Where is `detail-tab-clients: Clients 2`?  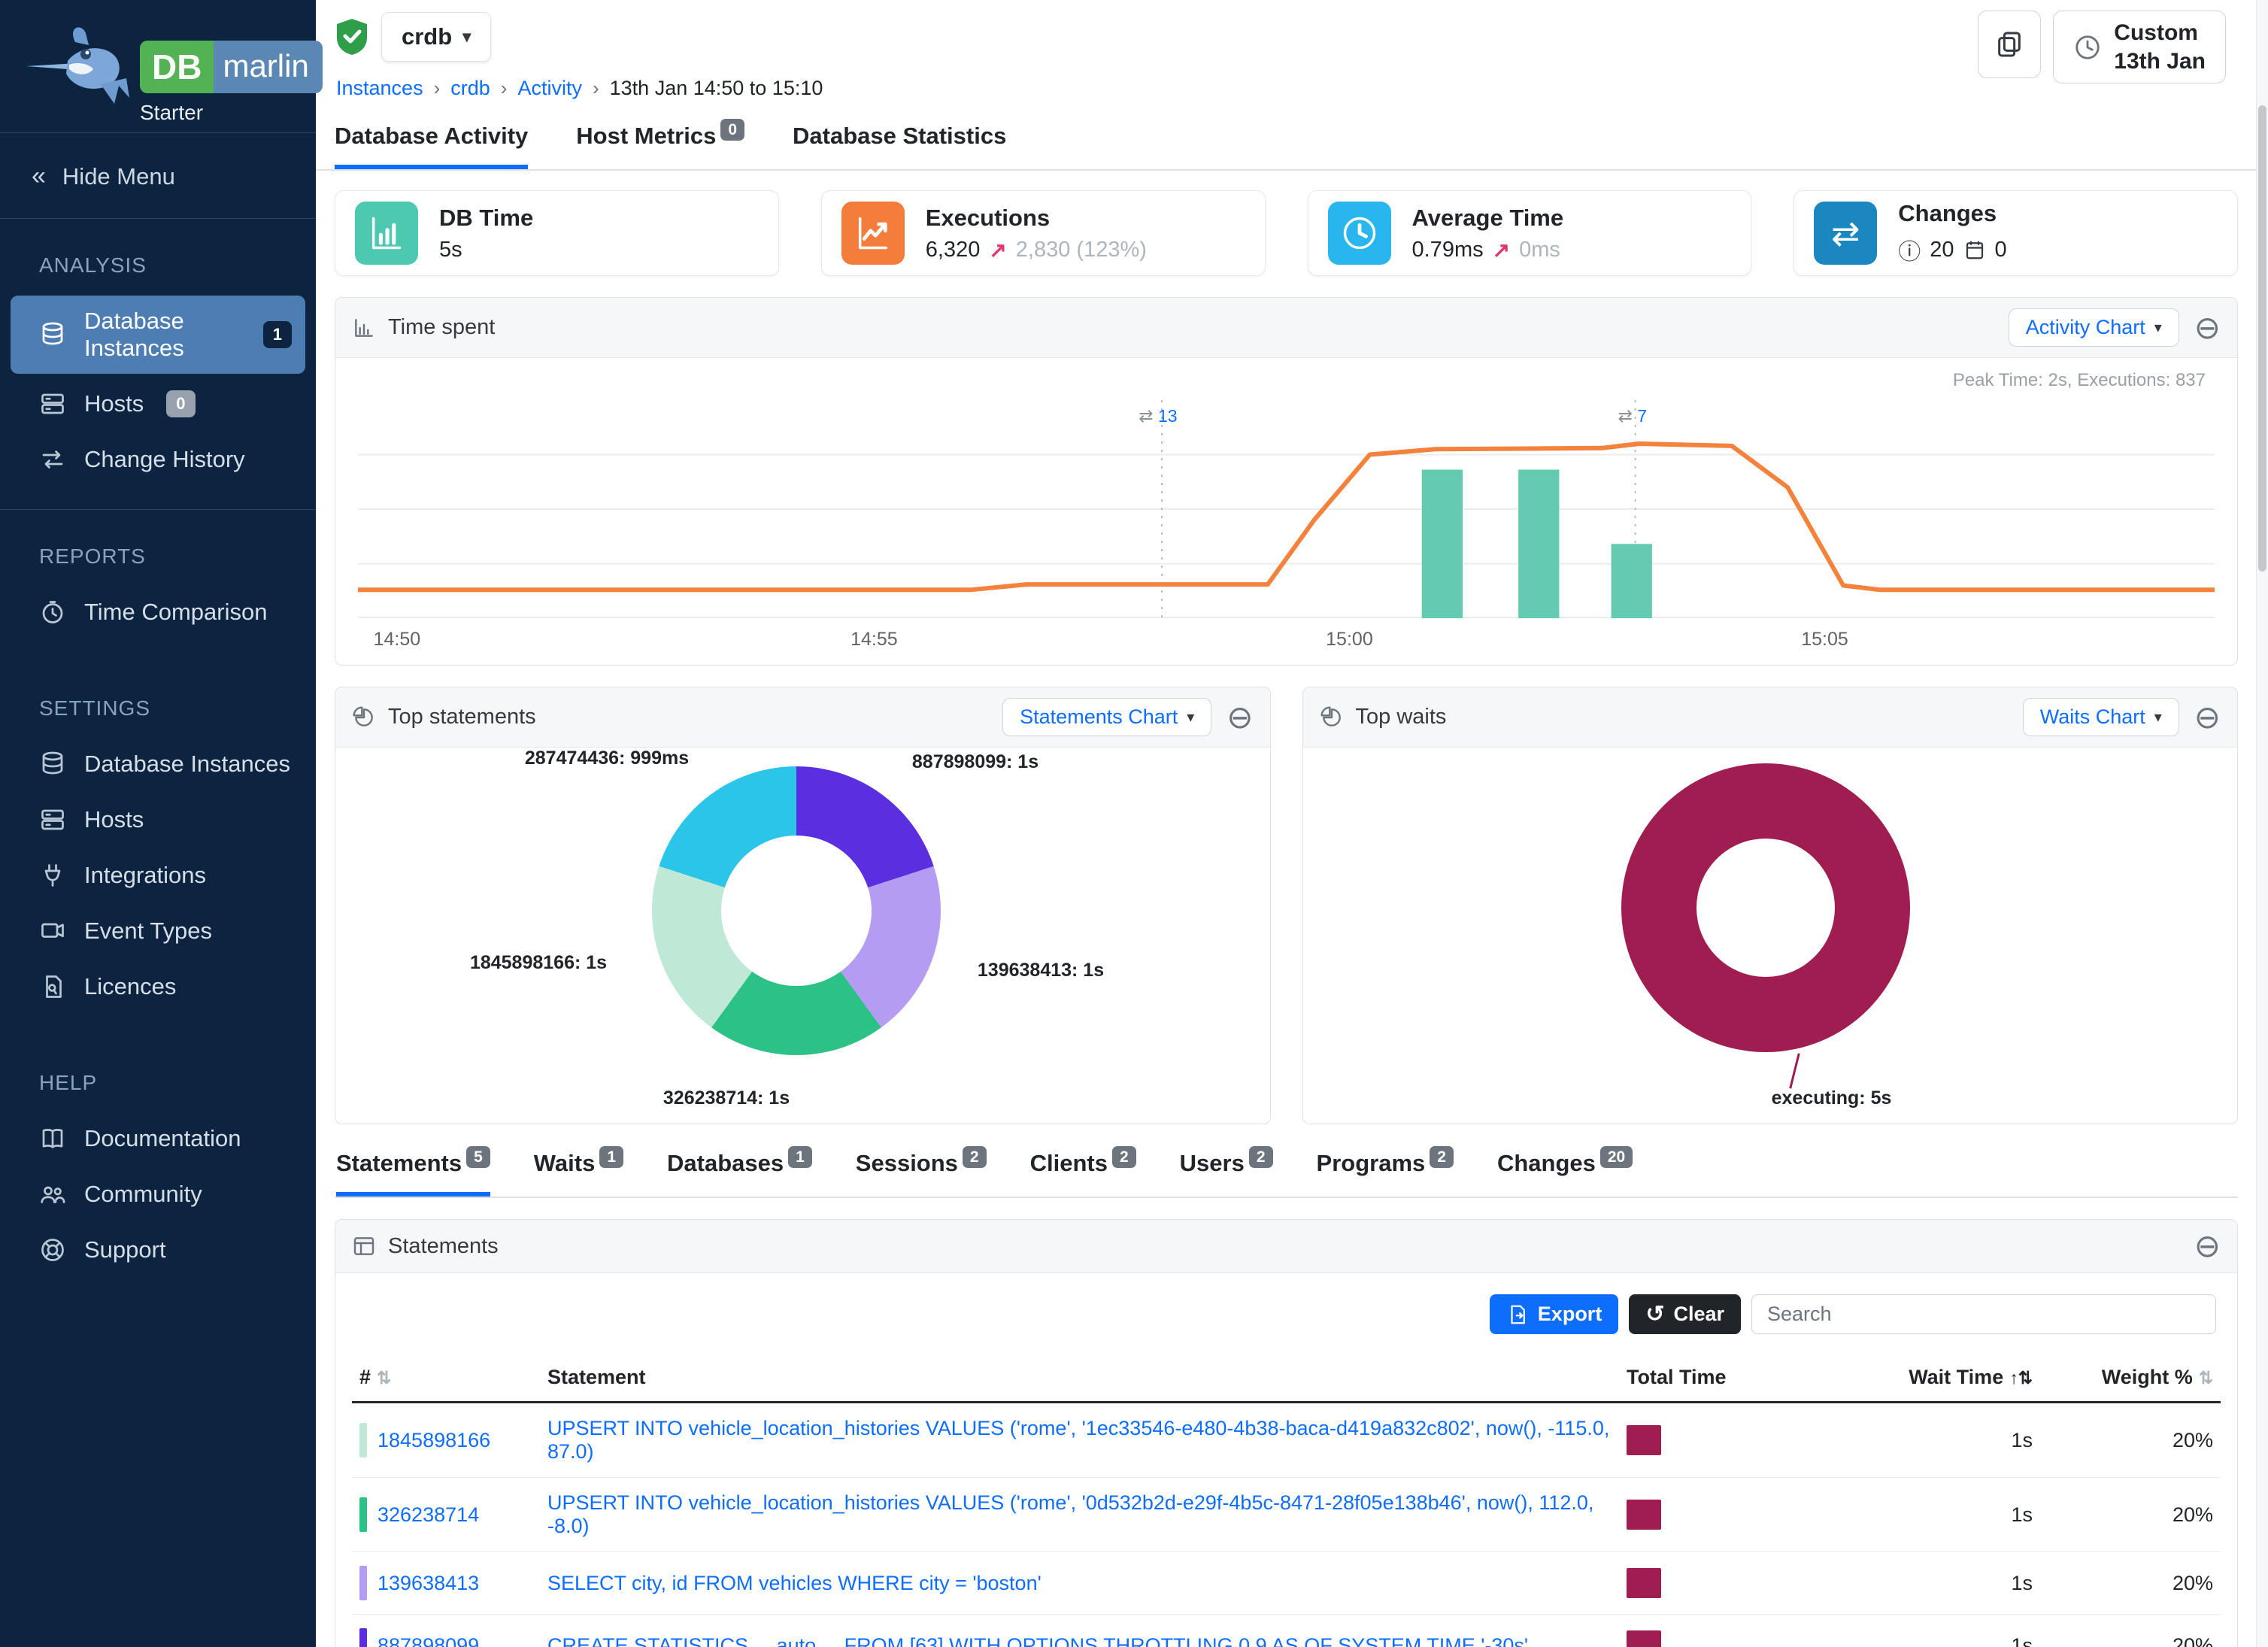
detail-tab-clients: Clients 2 is located at coordinates (1083, 1171).